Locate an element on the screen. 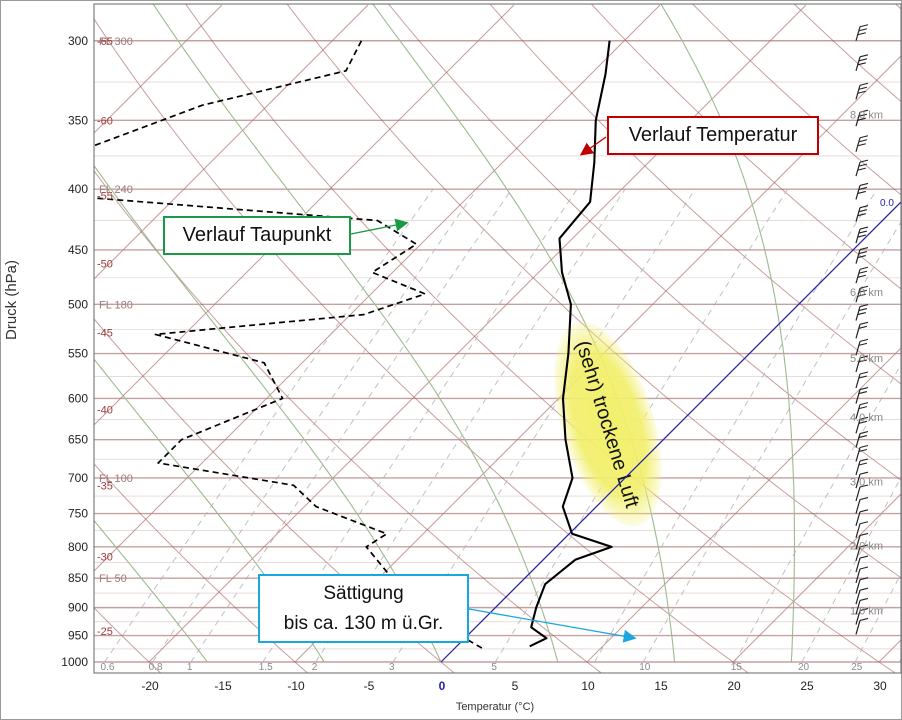 The width and height of the screenshot is (902, 720). x-tick-label: 5 is located at coordinates (515, 686).